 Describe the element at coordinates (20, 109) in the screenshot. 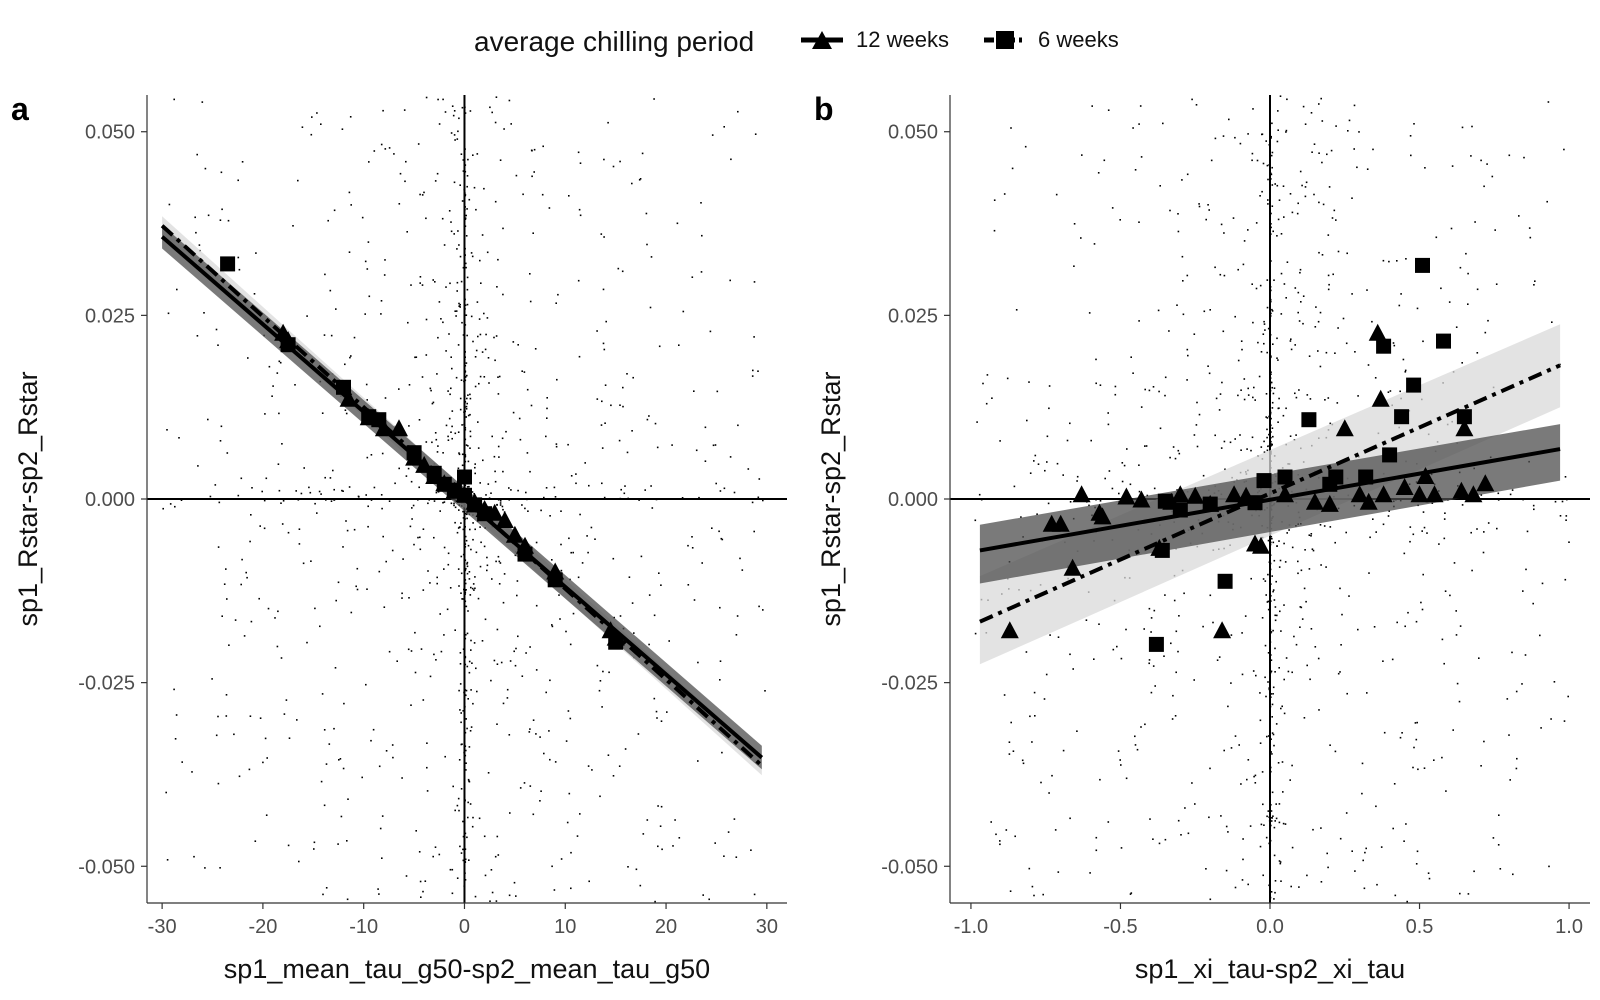

I see `panel-letter: a` at that location.